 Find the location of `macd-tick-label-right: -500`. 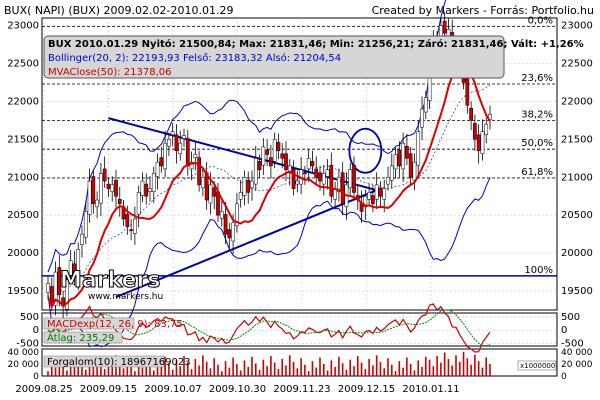

macd-tick-label-right: -500 is located at coordinates (572, 343).